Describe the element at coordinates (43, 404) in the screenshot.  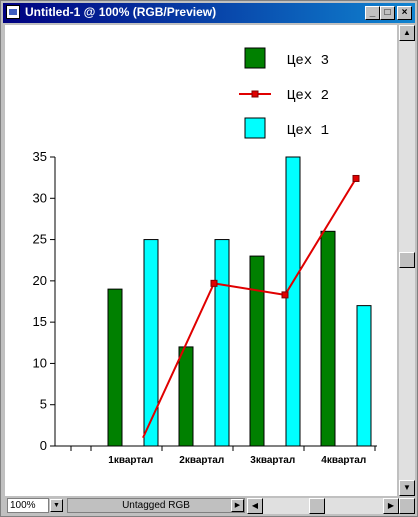
I see `y-tick-label: 5` at that location.